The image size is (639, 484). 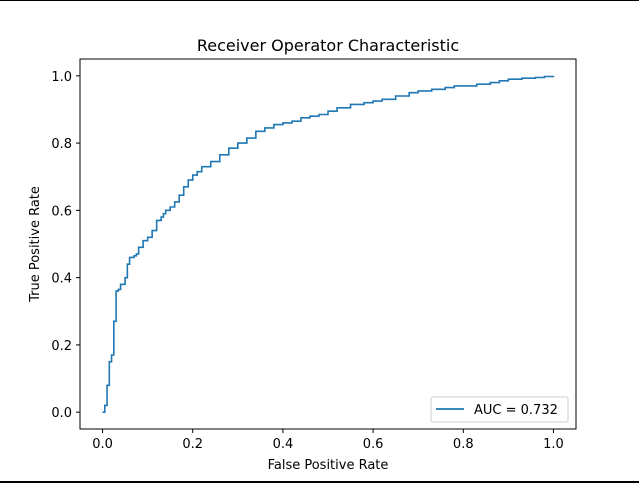 I want to click on legend-box, so click(x=499, y=409).